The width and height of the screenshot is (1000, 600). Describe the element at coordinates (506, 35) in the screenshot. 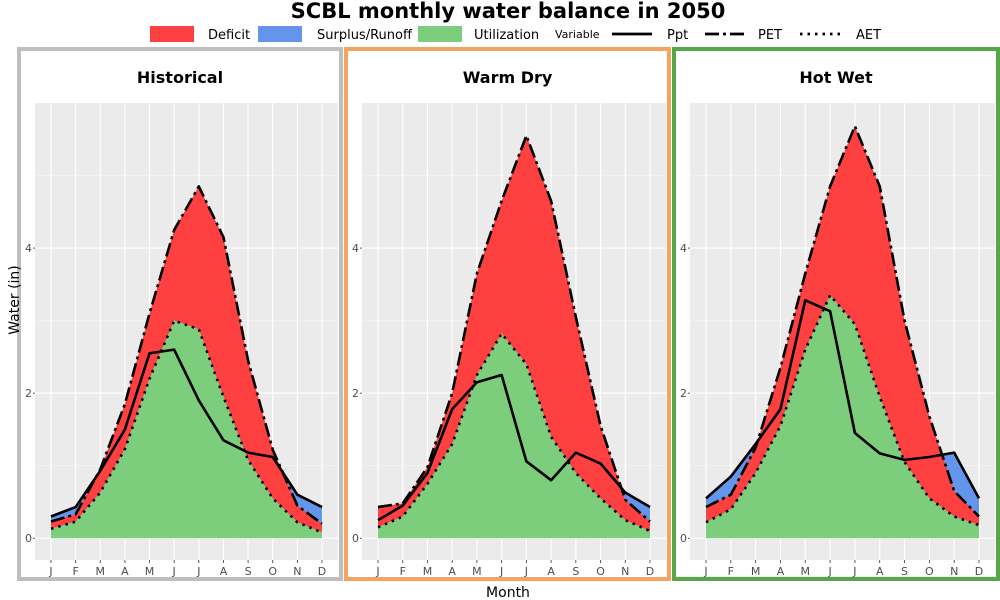

I see `legend-label-utilization: Utilization` at that location.